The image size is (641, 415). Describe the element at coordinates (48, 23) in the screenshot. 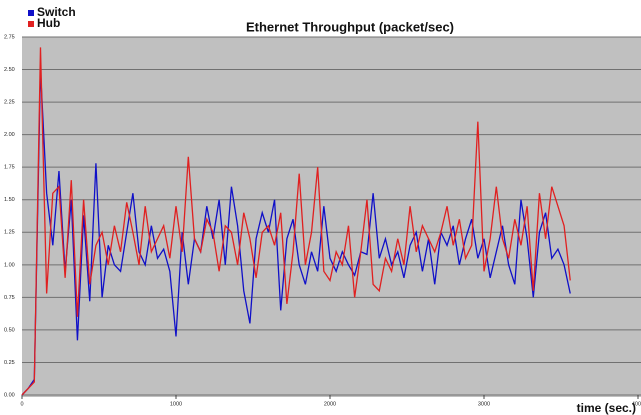

I see `legend-label: Hub` at that location.